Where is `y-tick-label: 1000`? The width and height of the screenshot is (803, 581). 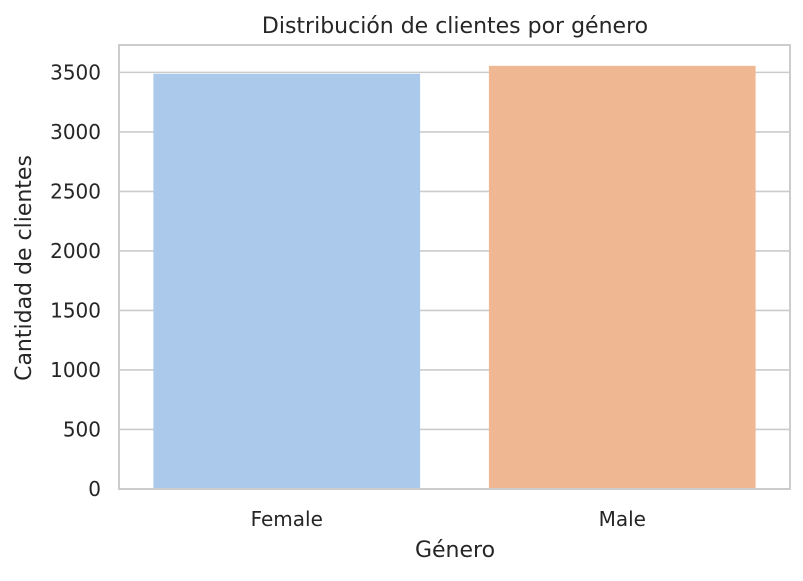 y-tick-label: 1000 is located at coordinates (75, 370).